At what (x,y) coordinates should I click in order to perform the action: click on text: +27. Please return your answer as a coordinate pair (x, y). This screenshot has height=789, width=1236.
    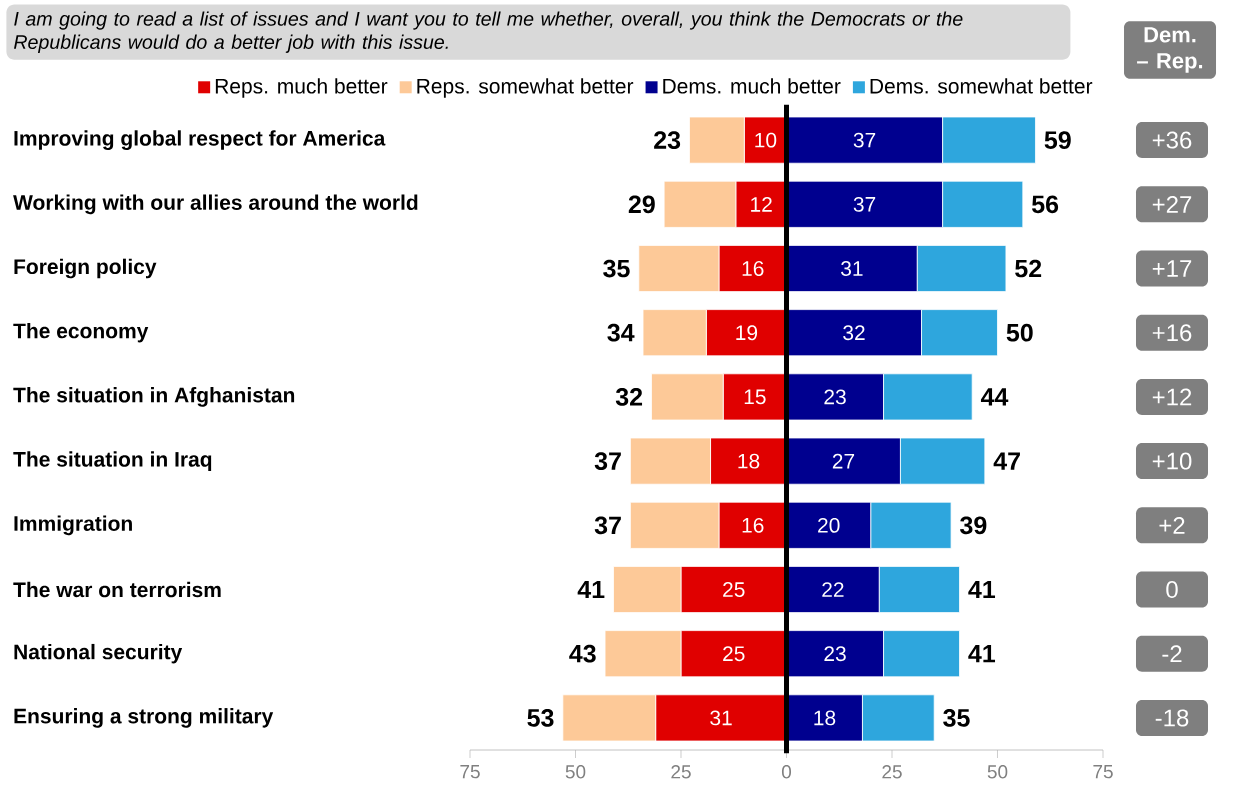
    Looking at the image, I should click on (1172, 204).